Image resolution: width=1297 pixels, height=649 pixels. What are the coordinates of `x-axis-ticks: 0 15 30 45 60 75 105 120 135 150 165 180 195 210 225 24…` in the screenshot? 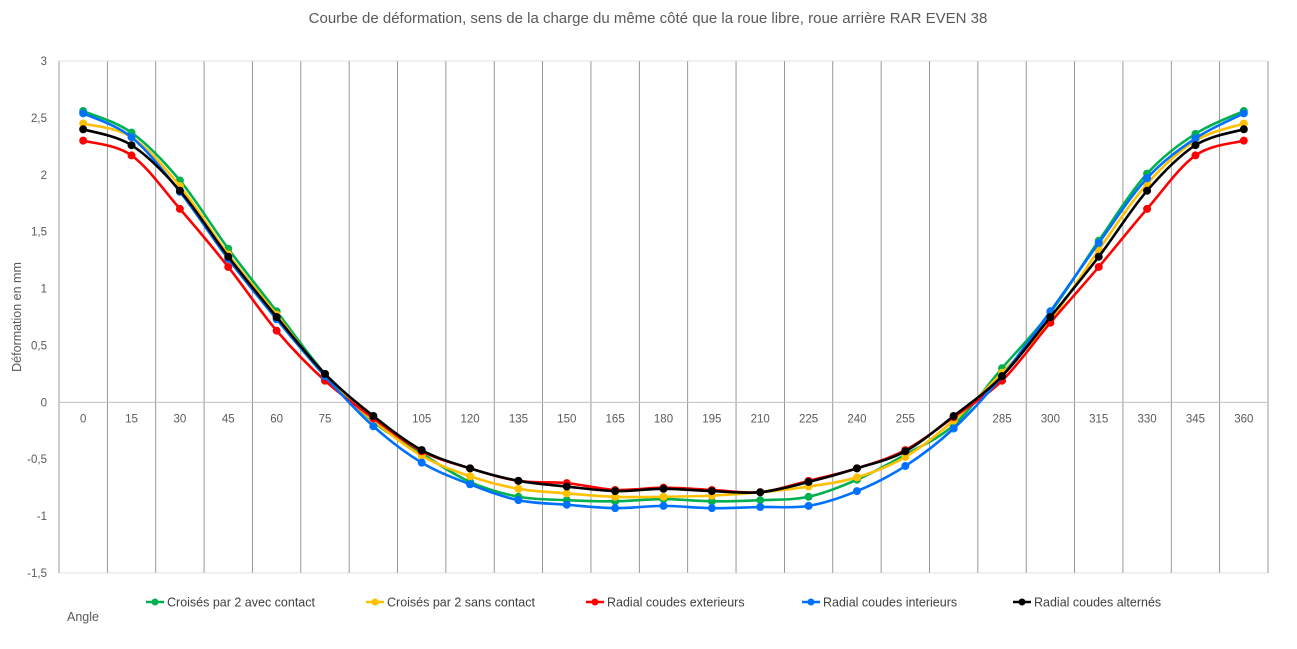 It's located at (666, 419).